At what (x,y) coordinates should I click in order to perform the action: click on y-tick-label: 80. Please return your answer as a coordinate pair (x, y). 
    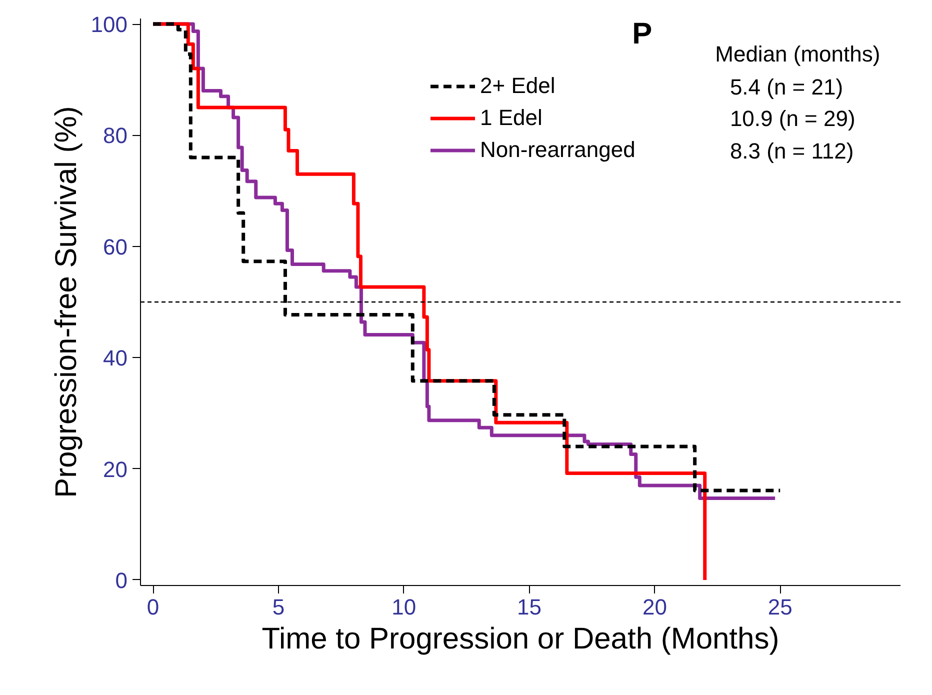
    Looking at the image, I should click on (115, 135).